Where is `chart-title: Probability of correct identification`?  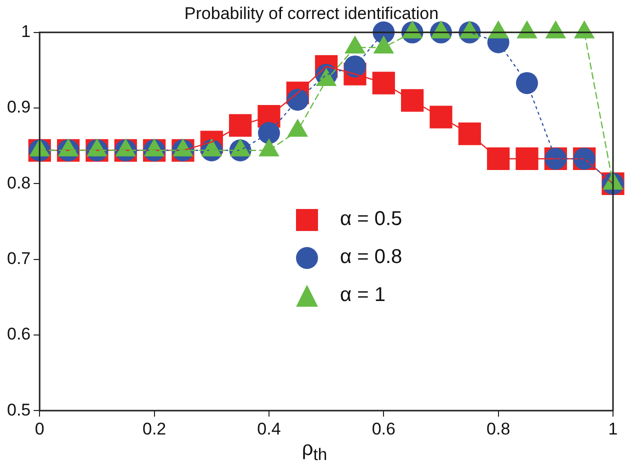 chart-title: Probability of correct identification is located at coordinates (311, 13).